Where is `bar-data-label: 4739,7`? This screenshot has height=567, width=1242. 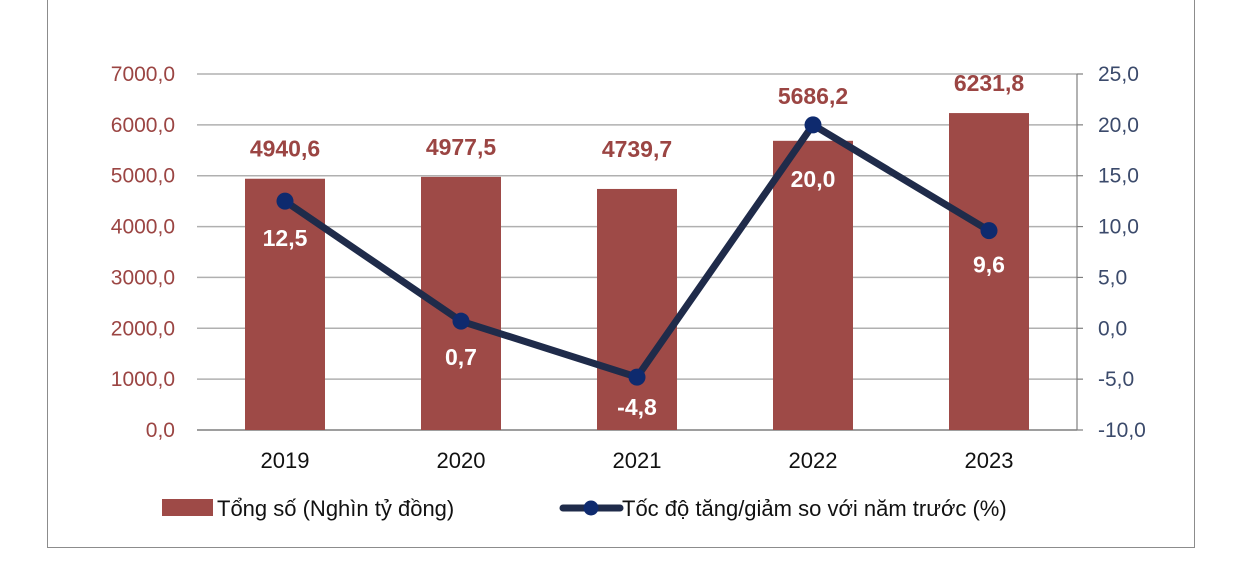
bar-data-label: 4739,7 is located at coordinates (637, 149).